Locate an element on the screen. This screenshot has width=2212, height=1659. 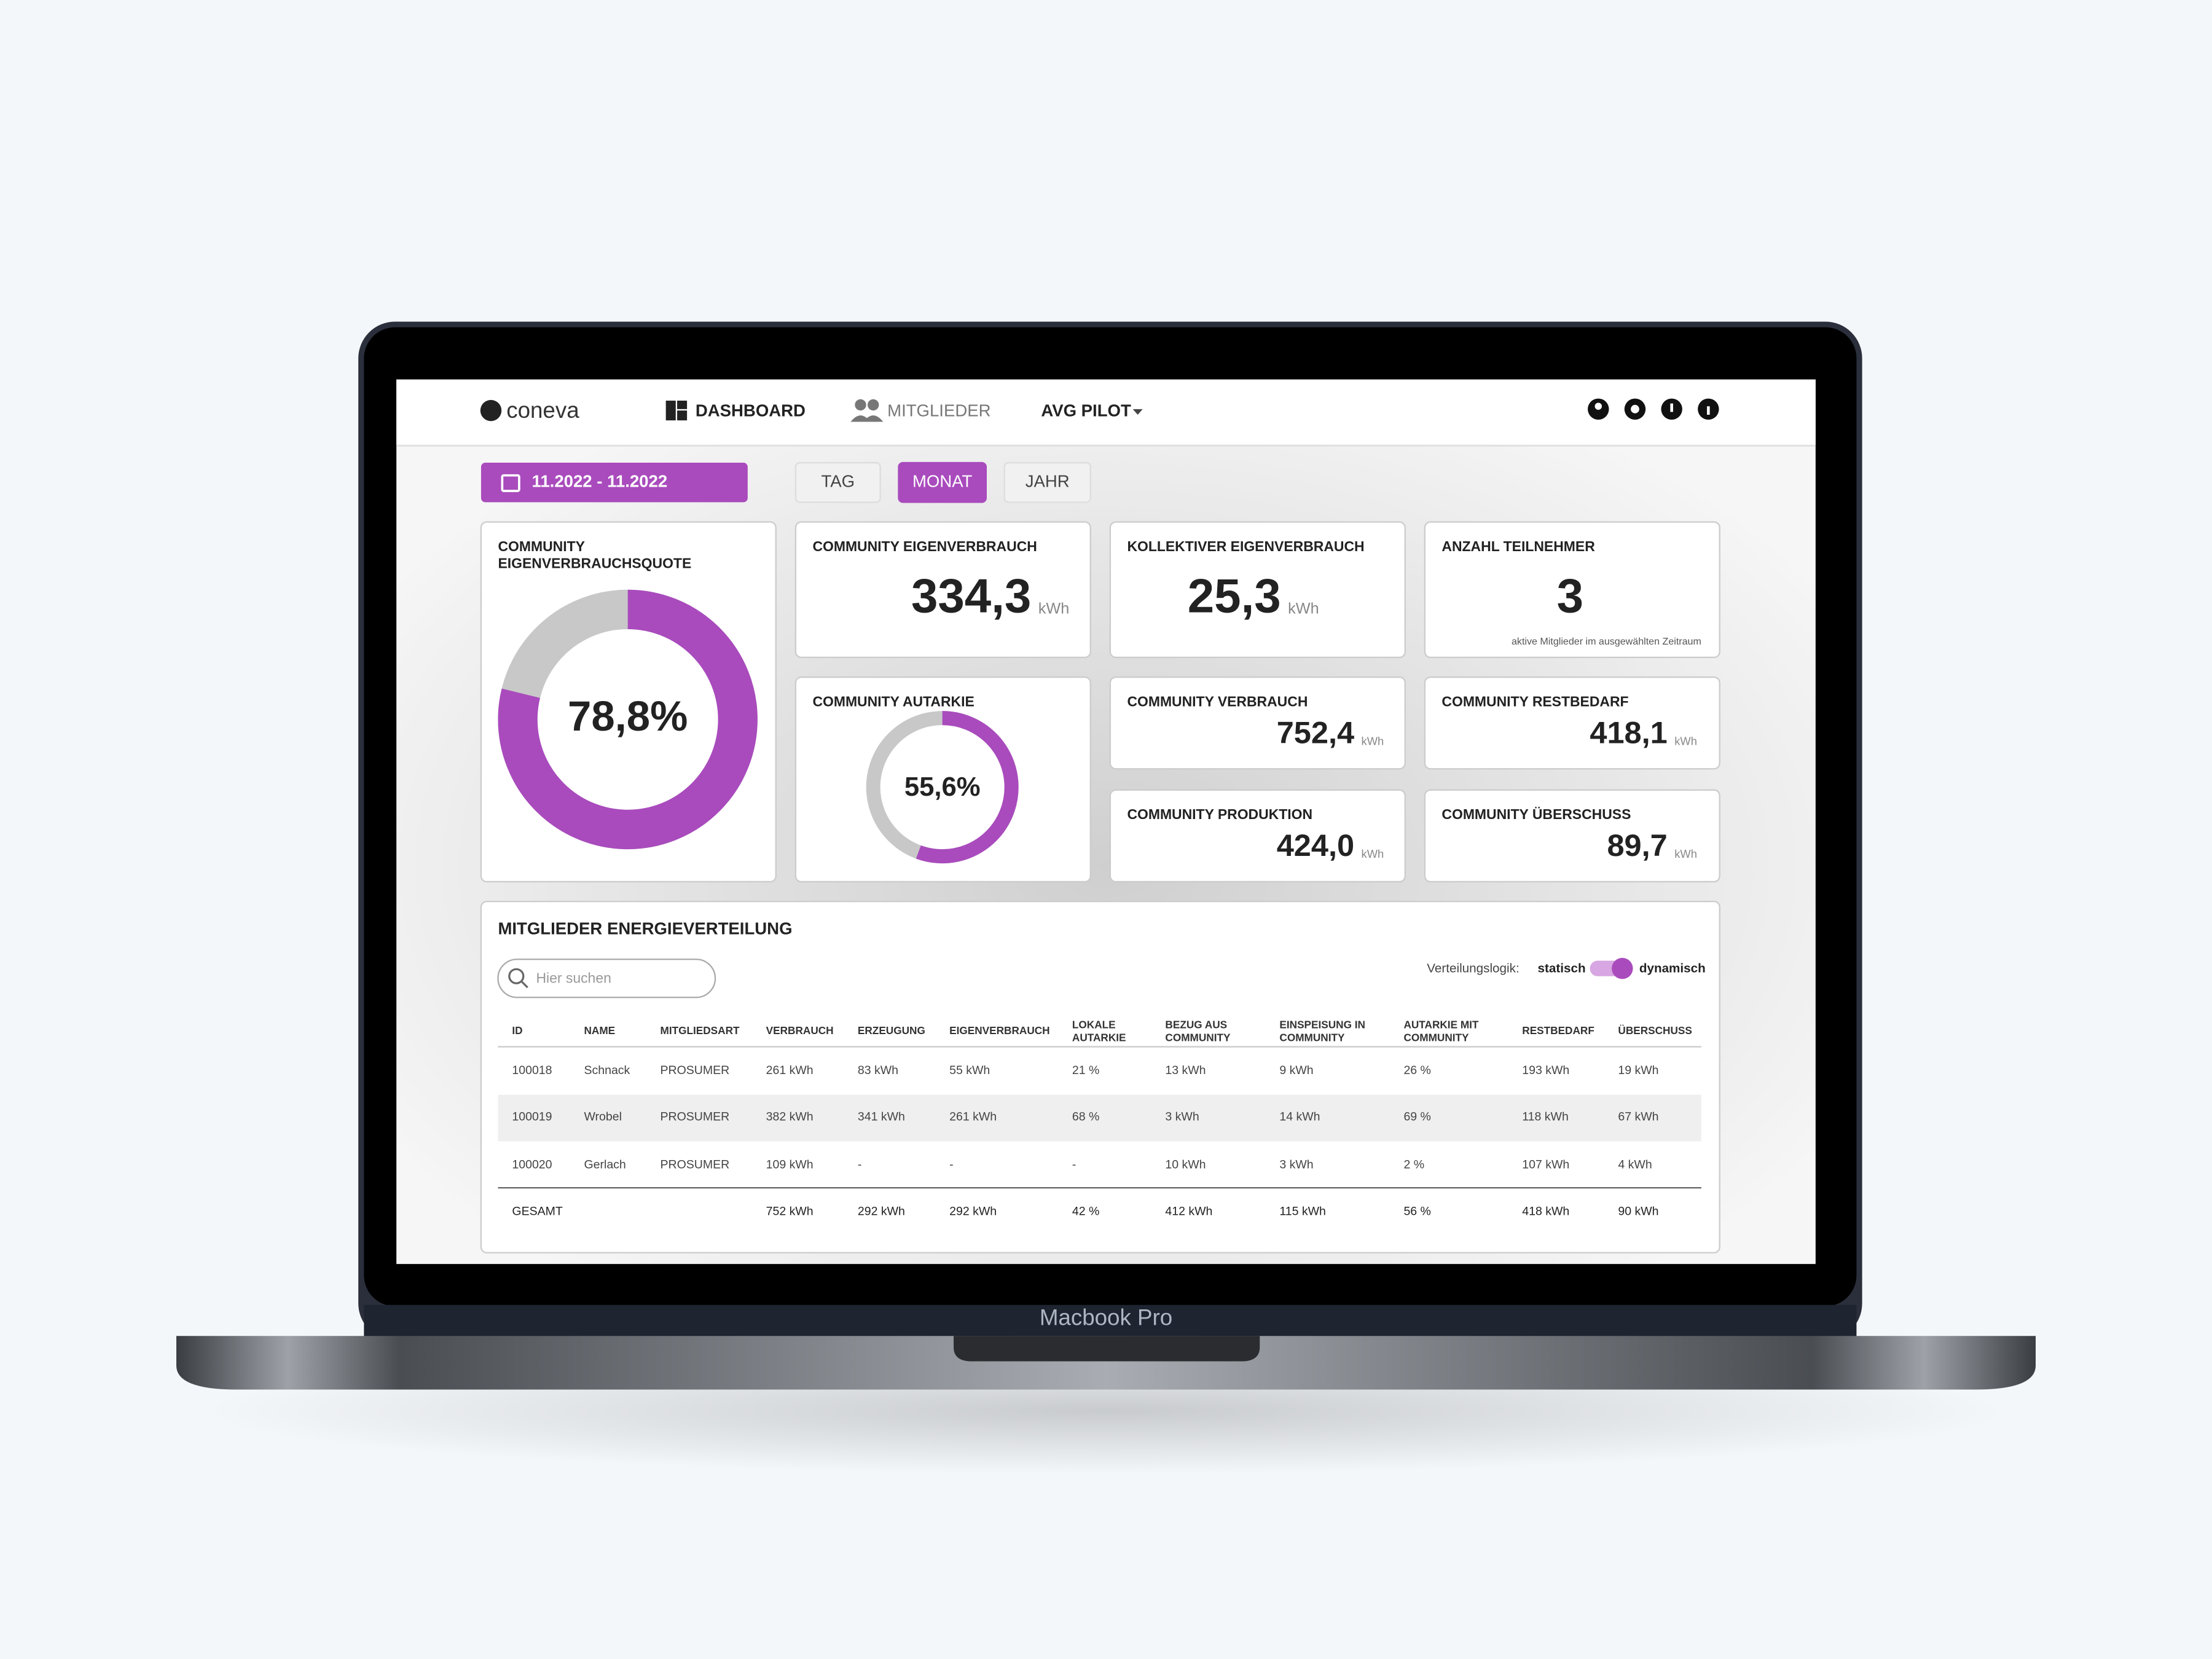
kpi-value: 89,7 is located at coordinates (1637, 845).